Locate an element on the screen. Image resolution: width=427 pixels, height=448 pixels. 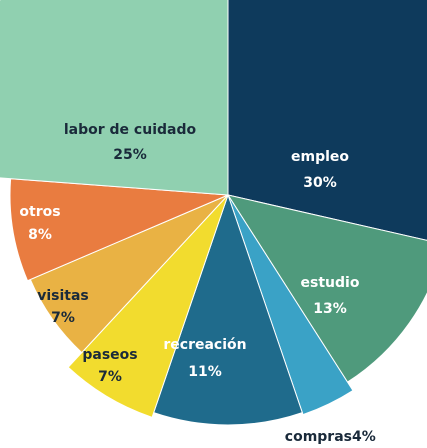
slice-value-label: 13% is located at coordinates (330, 309).